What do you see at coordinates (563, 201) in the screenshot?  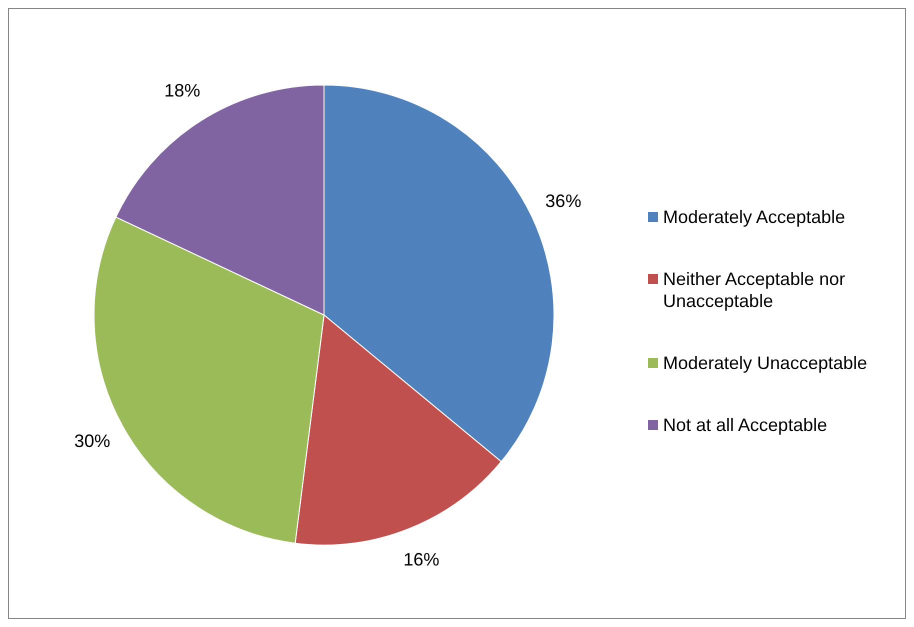 I see `data-label: 36%` at bounding box center [563, 201].